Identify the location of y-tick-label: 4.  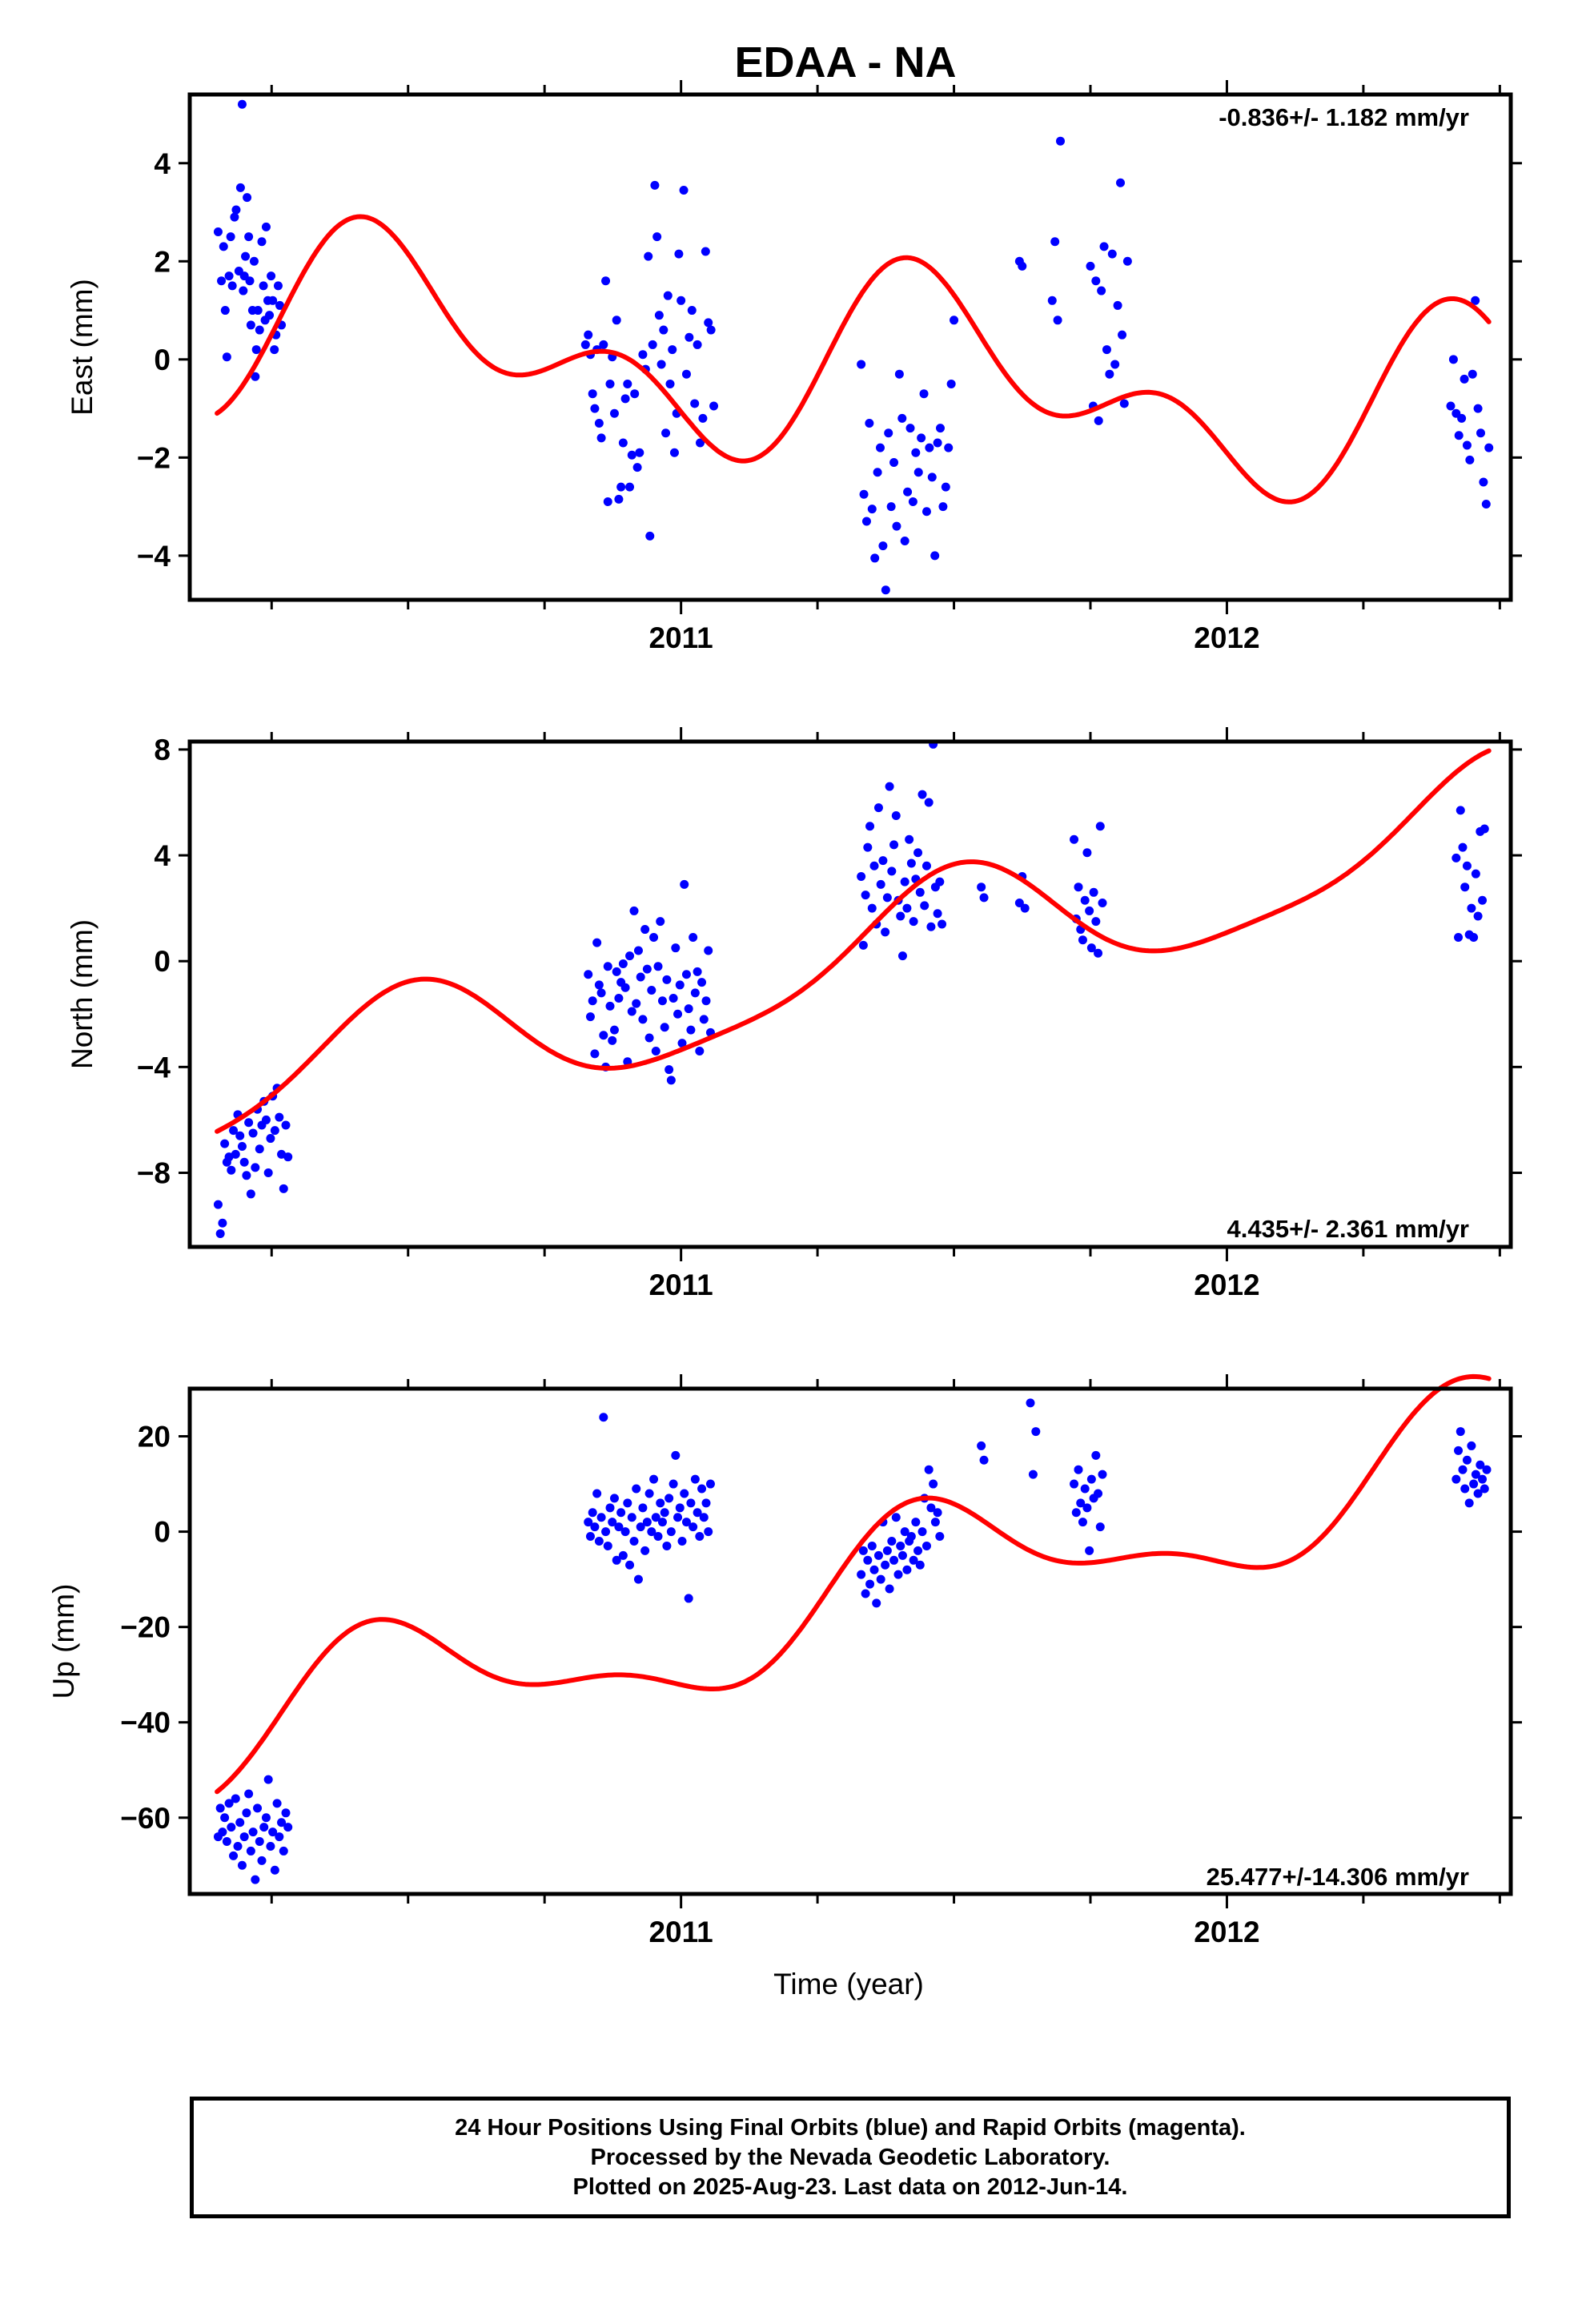
(162, 163).